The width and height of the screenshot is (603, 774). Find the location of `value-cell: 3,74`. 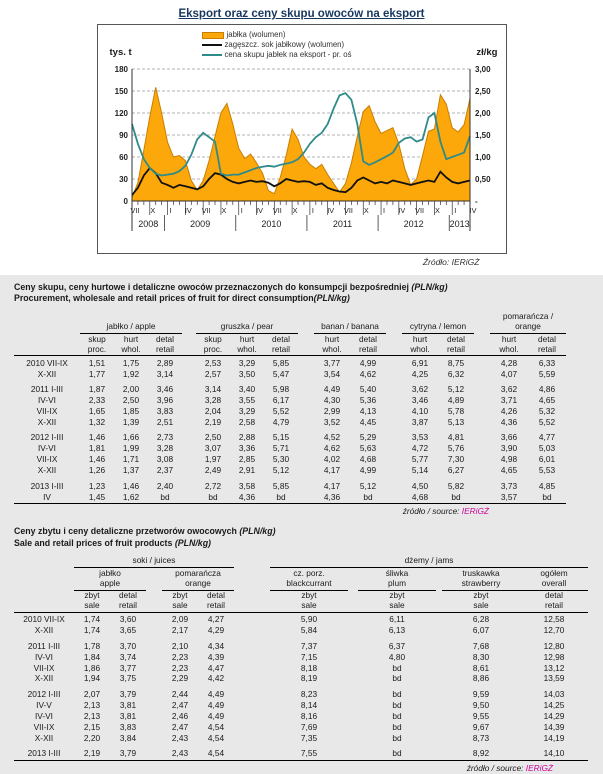

value-cell: 3,74 is located at coordinates (128, 656).